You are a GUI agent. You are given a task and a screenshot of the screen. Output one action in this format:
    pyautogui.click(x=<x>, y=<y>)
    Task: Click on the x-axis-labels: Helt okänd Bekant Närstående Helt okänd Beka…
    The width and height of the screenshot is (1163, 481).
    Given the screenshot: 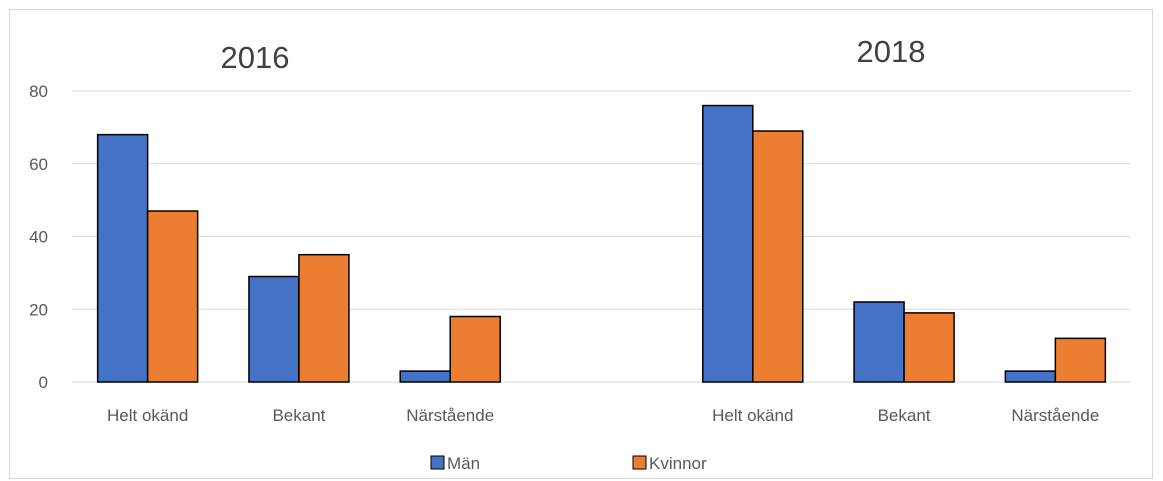 What is the action you would take?
    pyautogui.click(x=603, y=415)
    